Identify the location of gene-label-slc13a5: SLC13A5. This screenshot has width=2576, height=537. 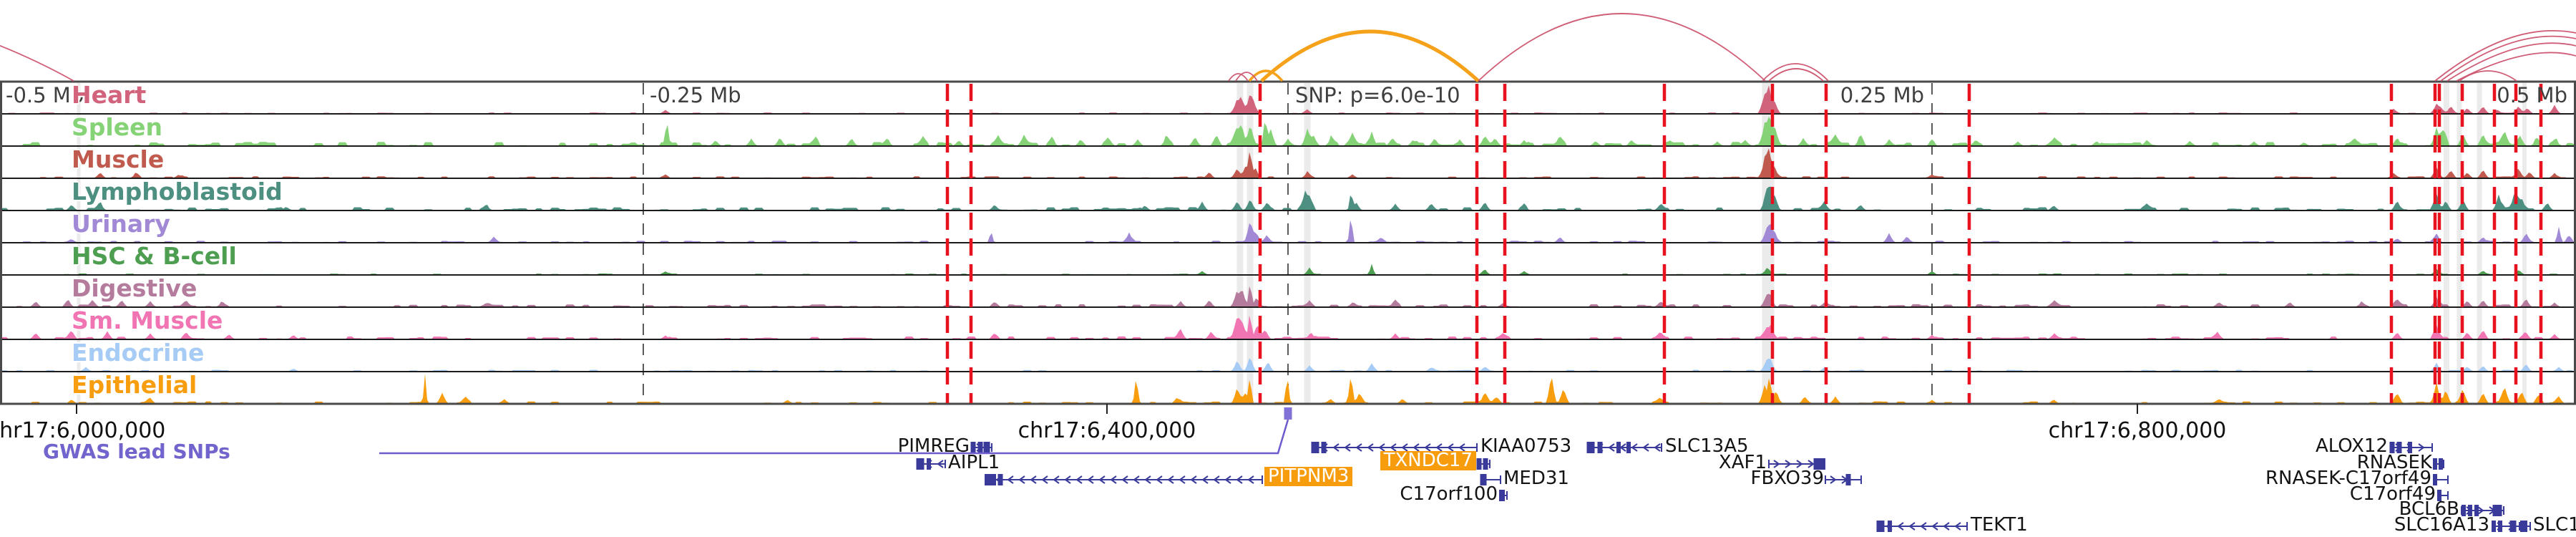
(1707, 446).